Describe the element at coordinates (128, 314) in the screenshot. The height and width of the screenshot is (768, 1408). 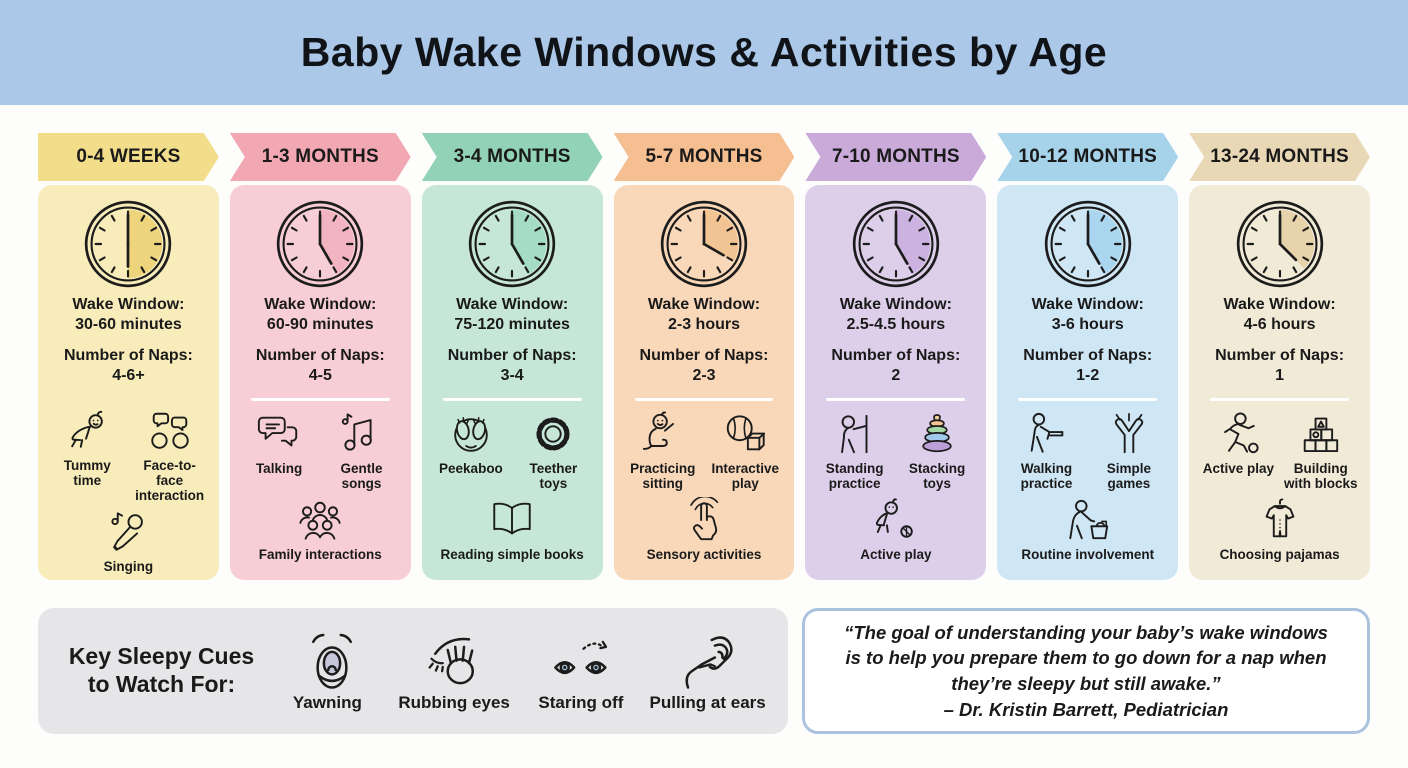
I see `wake-window-stat: Wake Window: 30-60 minutes` at that location.